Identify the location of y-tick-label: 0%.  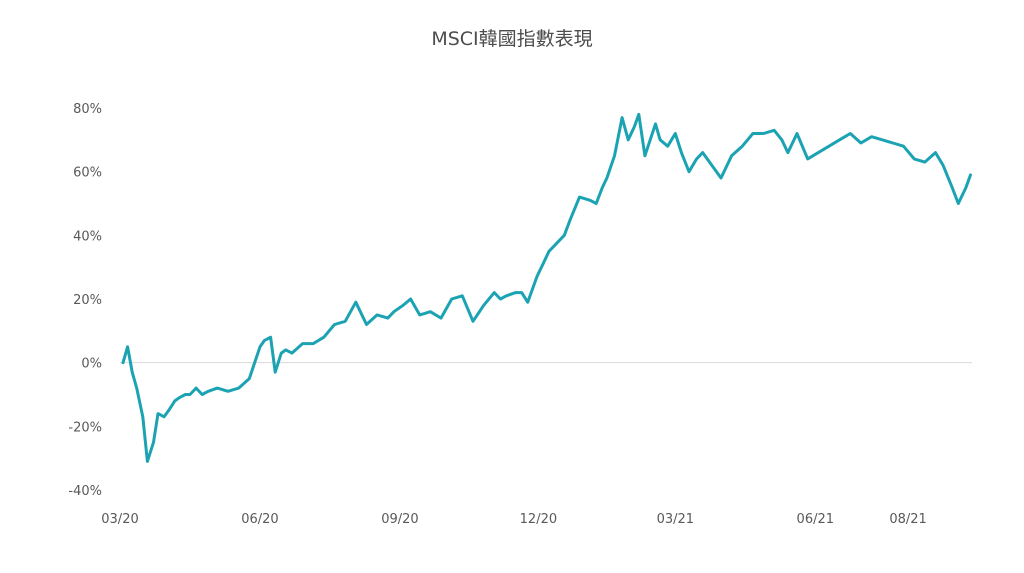
(91, 364).